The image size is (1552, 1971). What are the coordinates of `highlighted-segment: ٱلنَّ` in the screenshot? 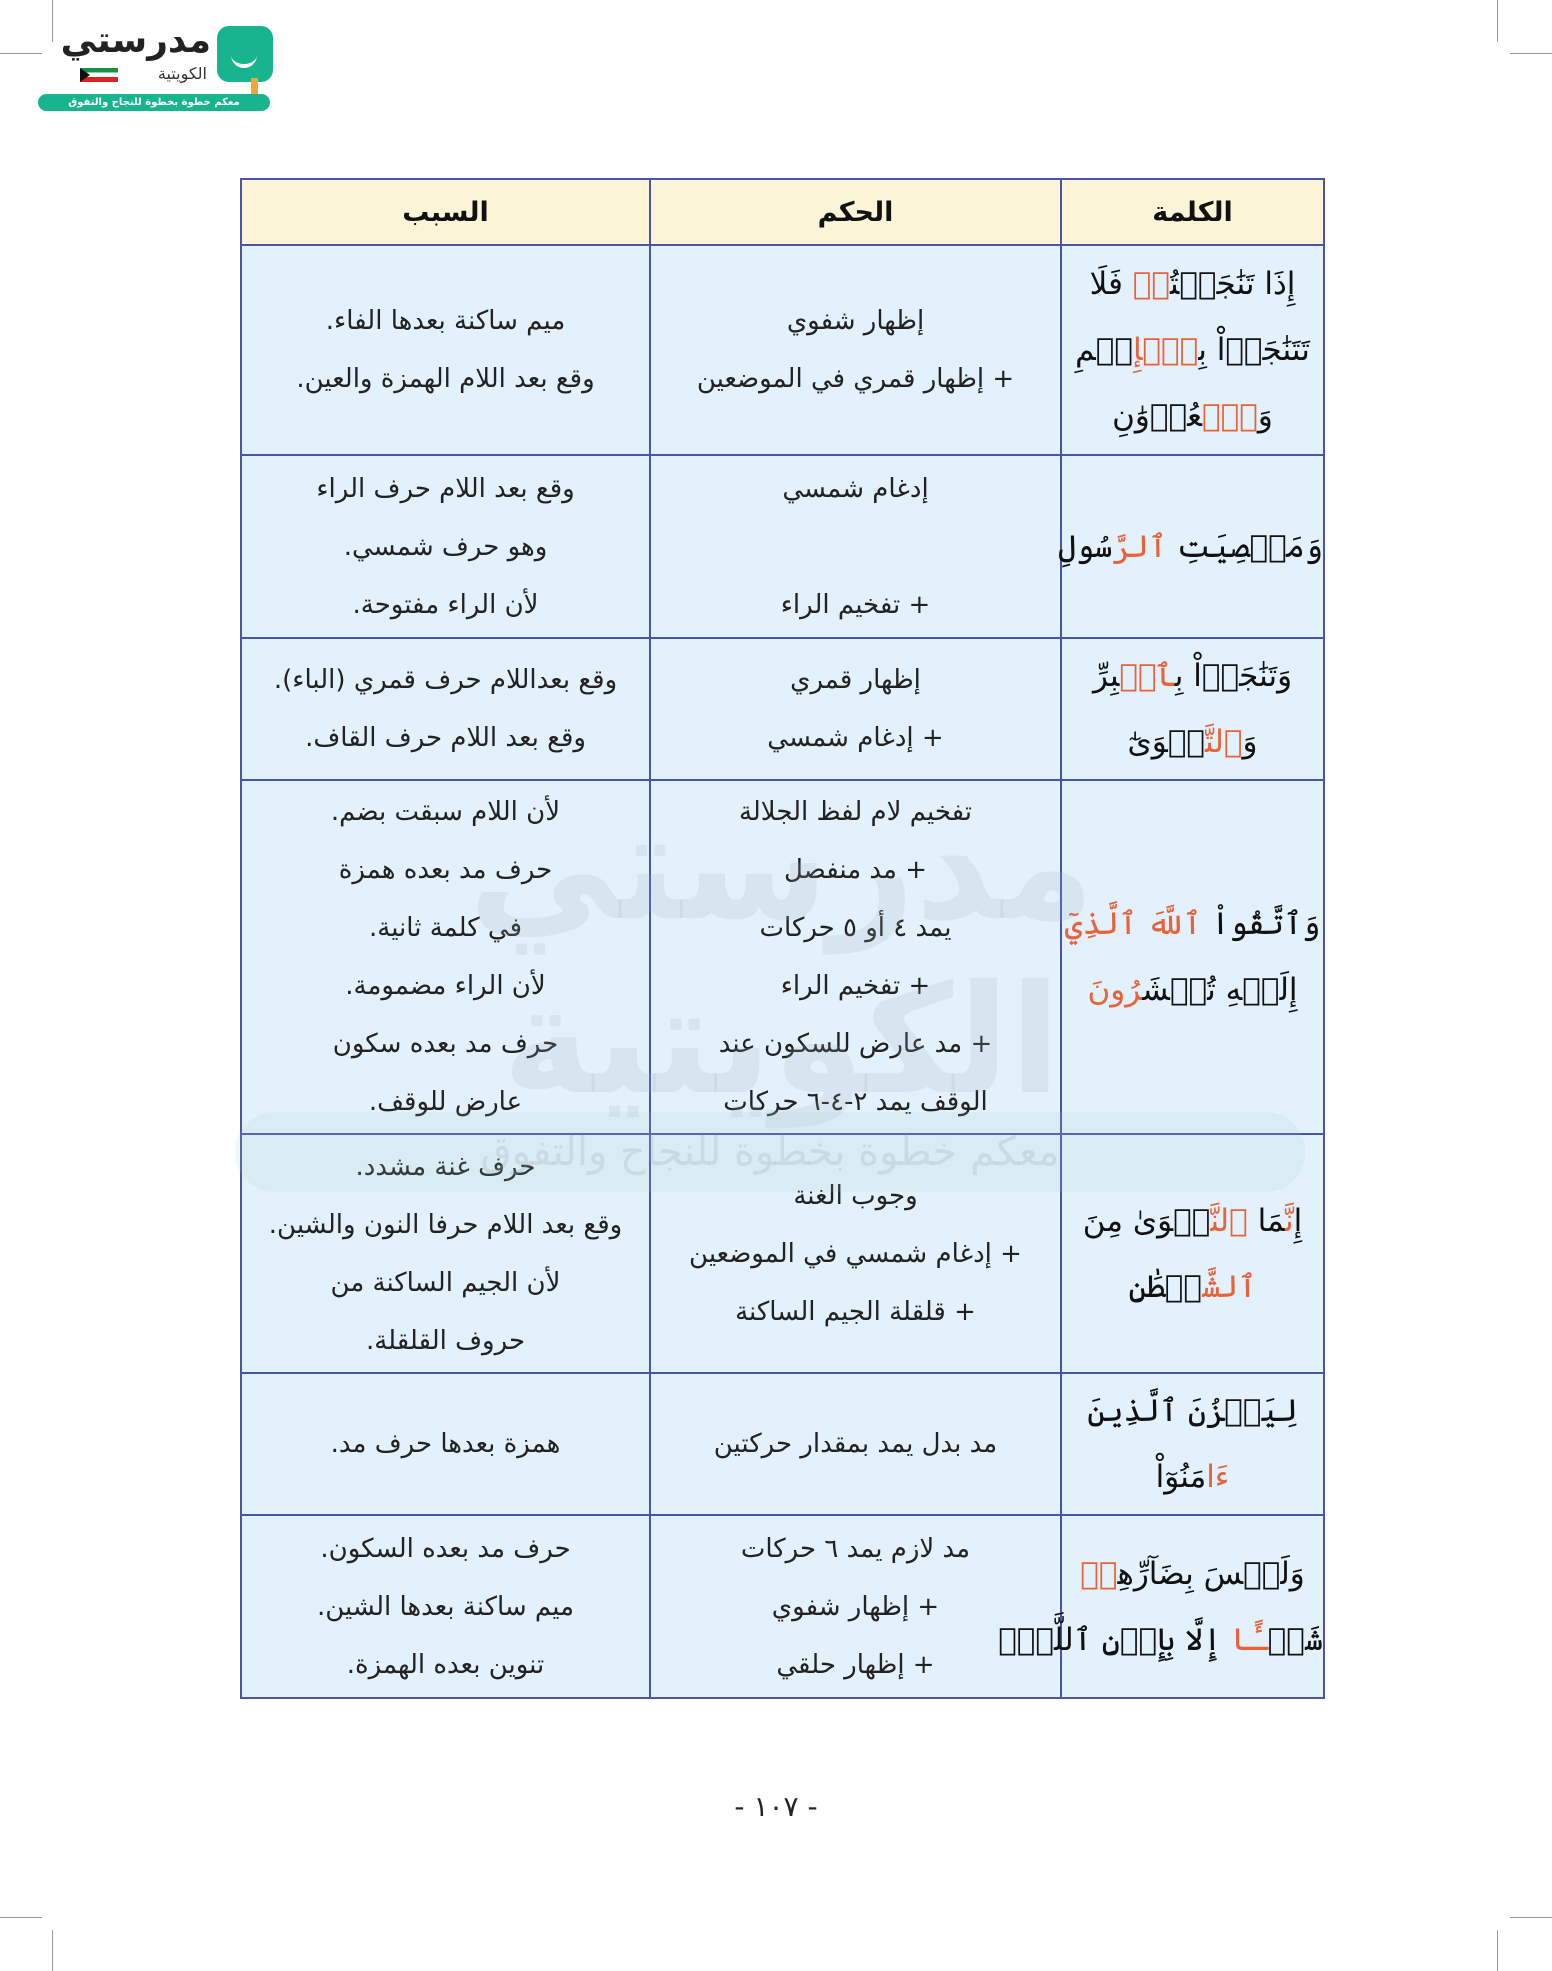 It's located at (1229, 1220).